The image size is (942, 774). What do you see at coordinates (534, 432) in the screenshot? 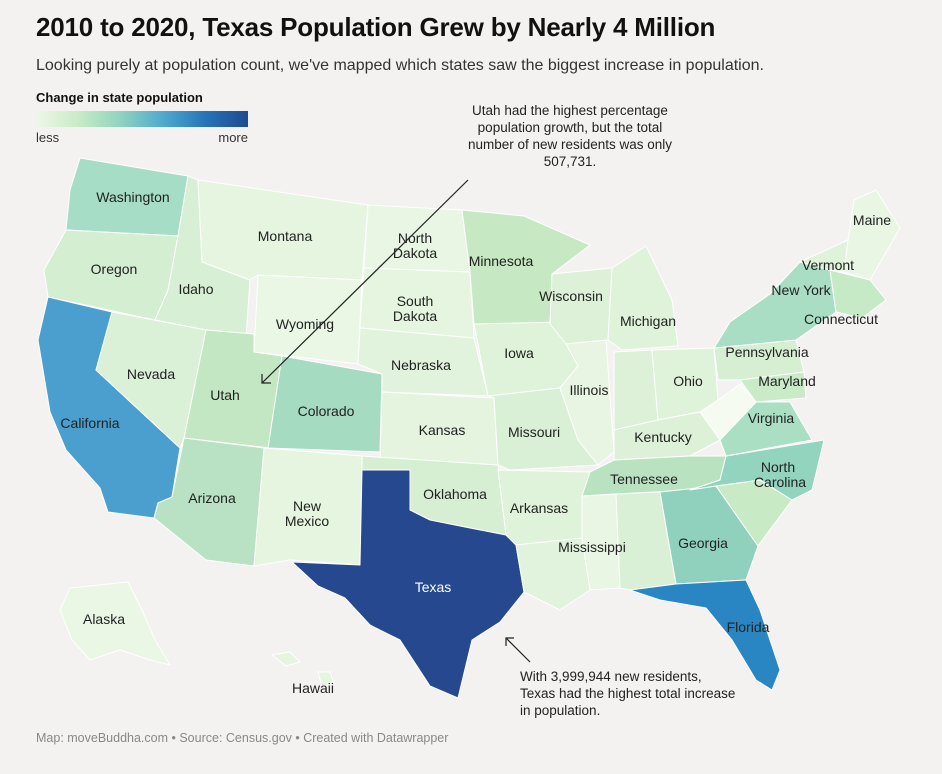
I see `label-missouri: Missouri` at bounding box center [534, 432].